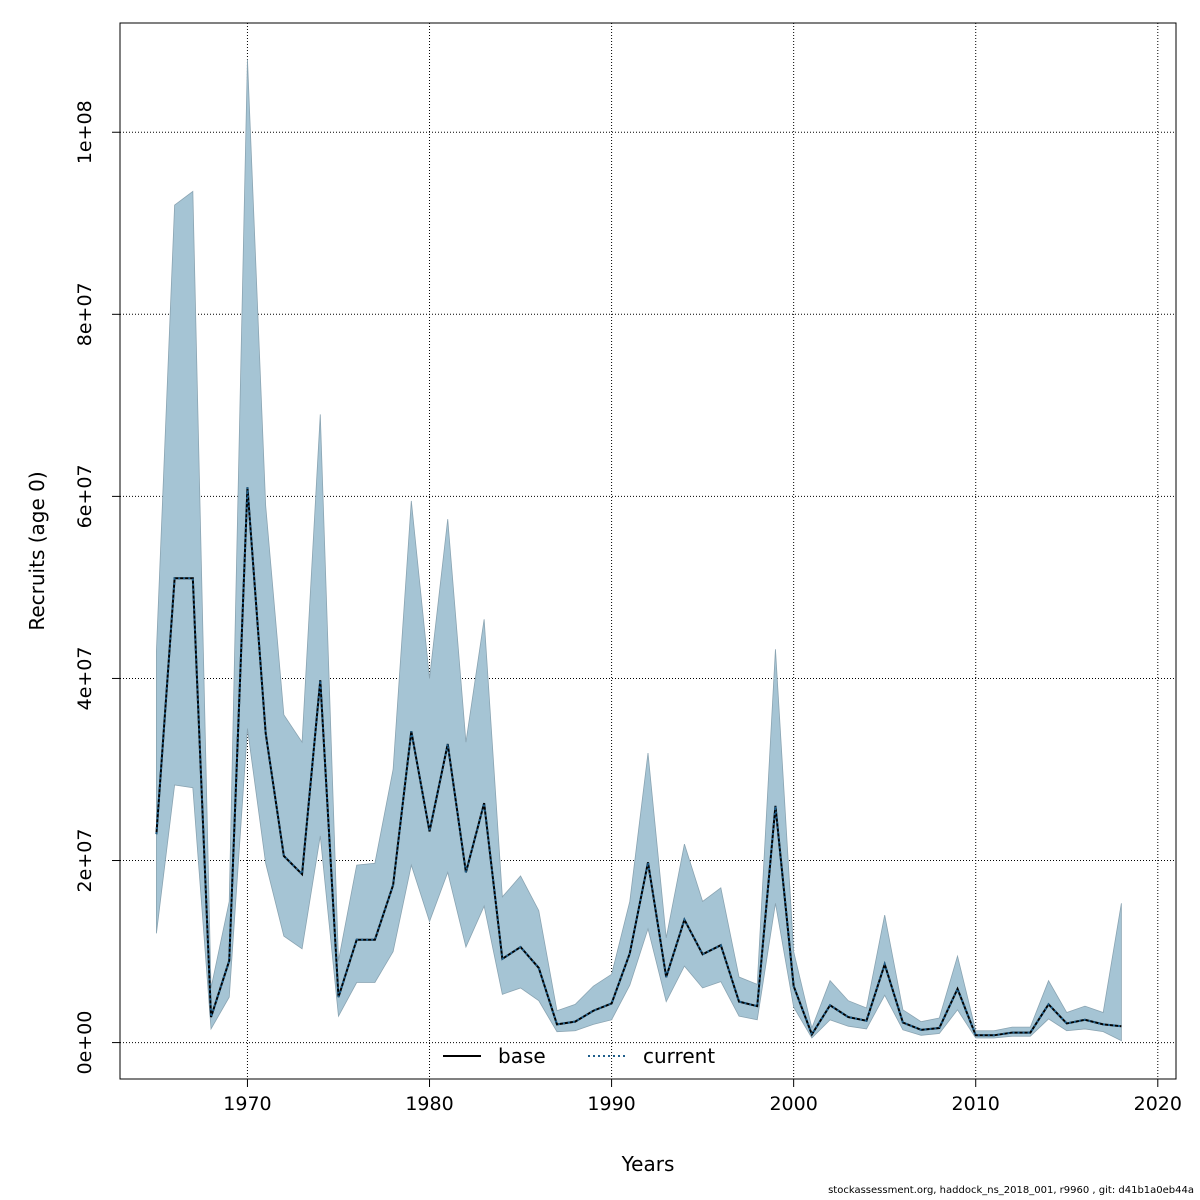  What do you see at coordinates (85, 861) in the screenshot?
I see `y-tick-label: 2e+07` at bounding box center [85, 861].